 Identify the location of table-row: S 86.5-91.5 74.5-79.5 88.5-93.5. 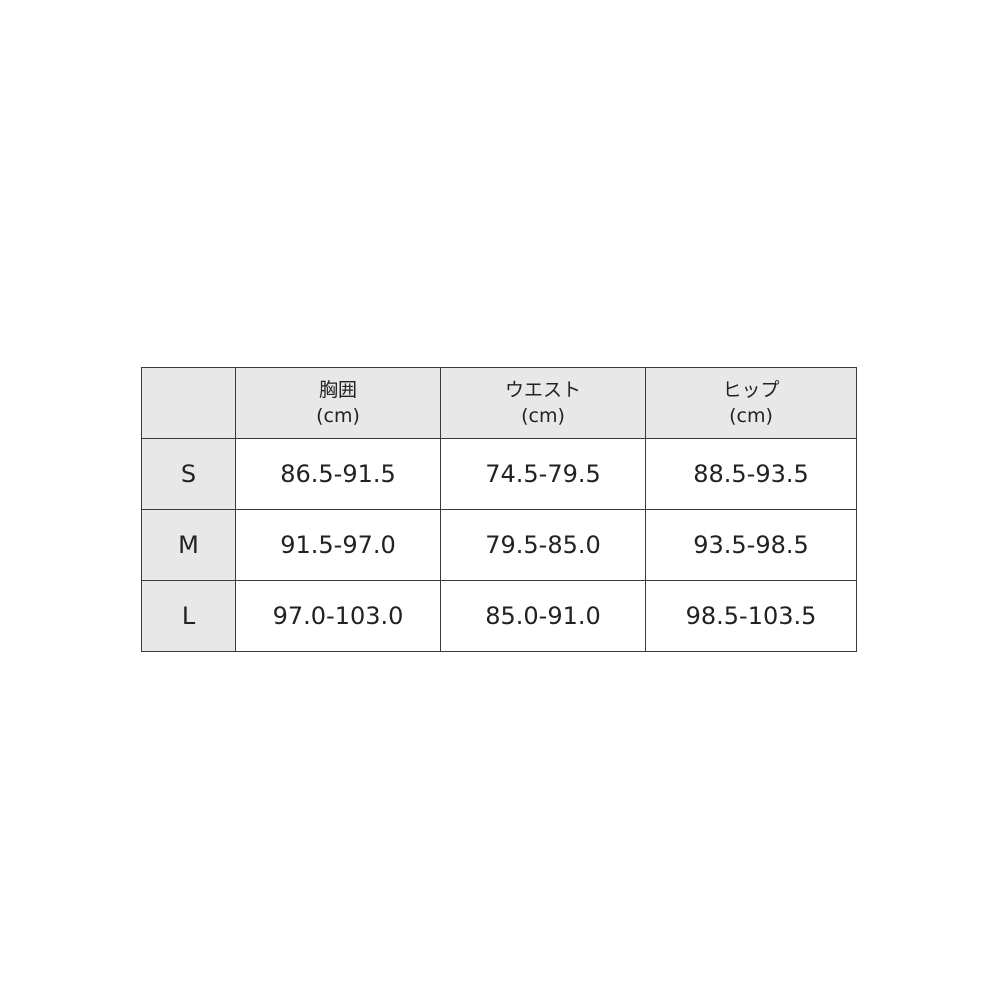
(499, 474).